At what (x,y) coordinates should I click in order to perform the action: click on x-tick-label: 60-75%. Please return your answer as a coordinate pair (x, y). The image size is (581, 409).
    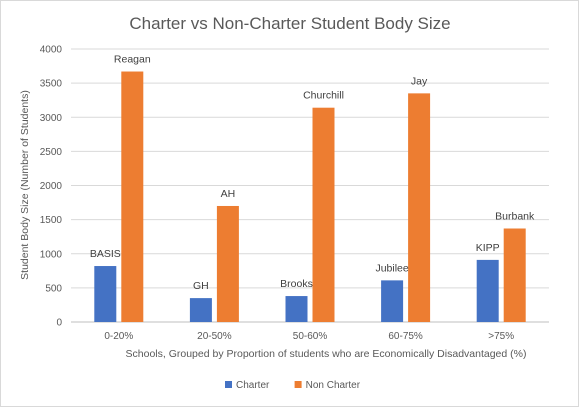
    Looking at the image, I should click on (405, 336).